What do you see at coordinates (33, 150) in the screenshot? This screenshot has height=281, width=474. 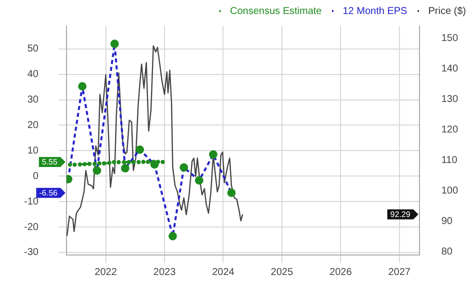 I see `y-tick-label: 10` at bounding box center [33, 150].